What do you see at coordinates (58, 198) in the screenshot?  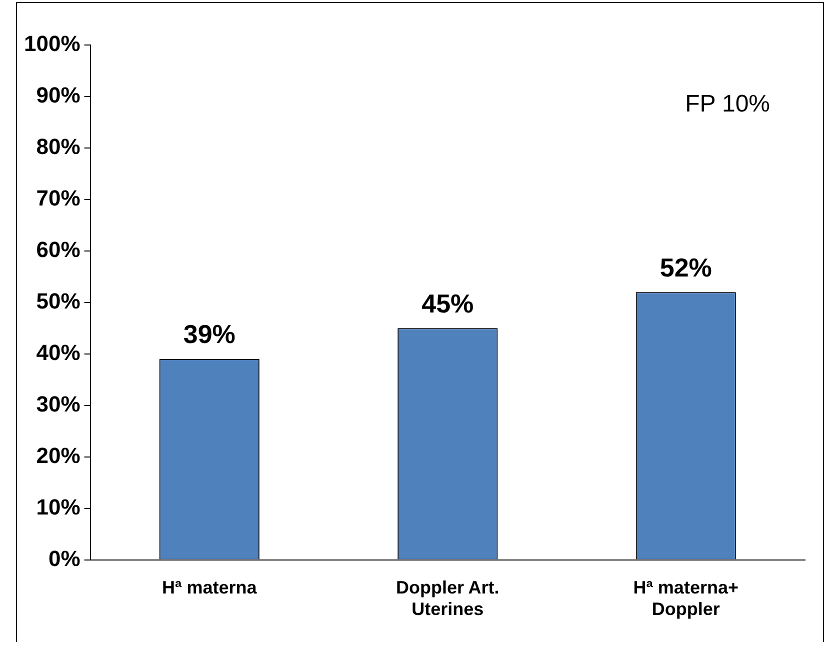 I see `y-tick-label: 70%` at bounding box center [58, 198].